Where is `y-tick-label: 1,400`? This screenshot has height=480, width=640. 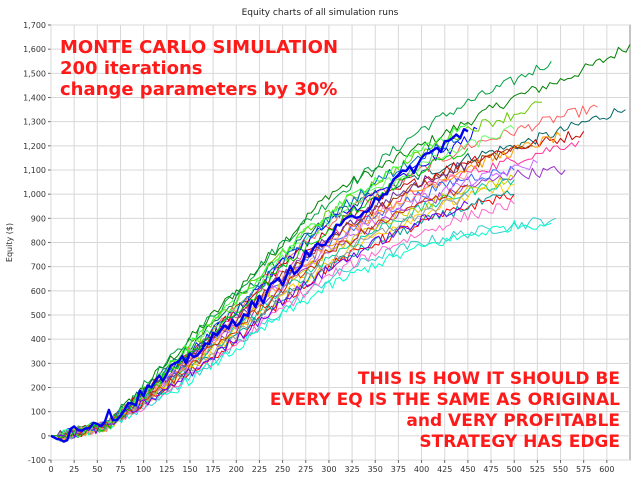
y-tick-label: 1,400 is located at coordinates (34, 98).